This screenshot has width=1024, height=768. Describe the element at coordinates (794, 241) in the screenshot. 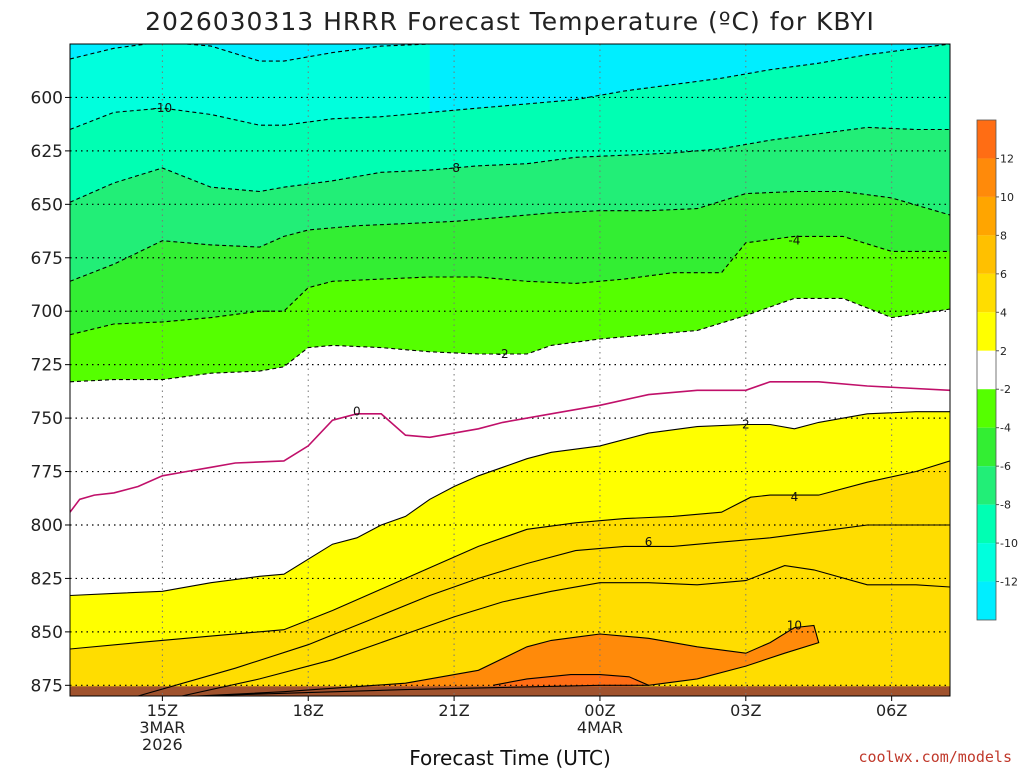

I see `contour-label--4: -4` at that location.